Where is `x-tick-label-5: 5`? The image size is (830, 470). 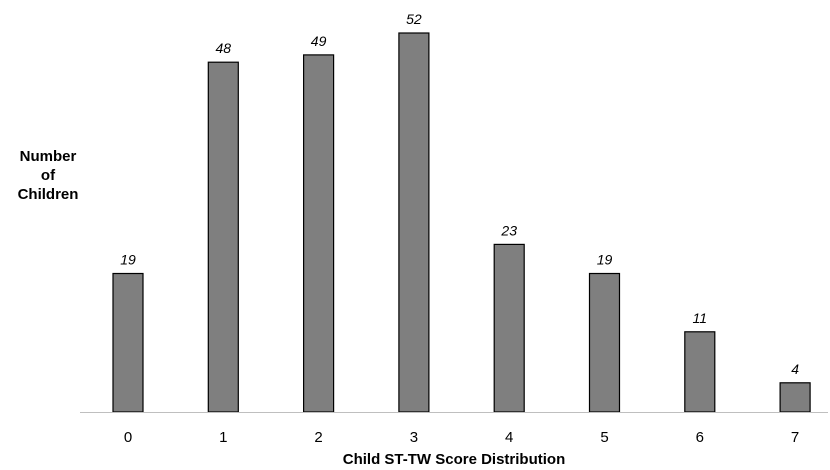 x-tick-label-5: 5 is located at coordinates (604, 437).